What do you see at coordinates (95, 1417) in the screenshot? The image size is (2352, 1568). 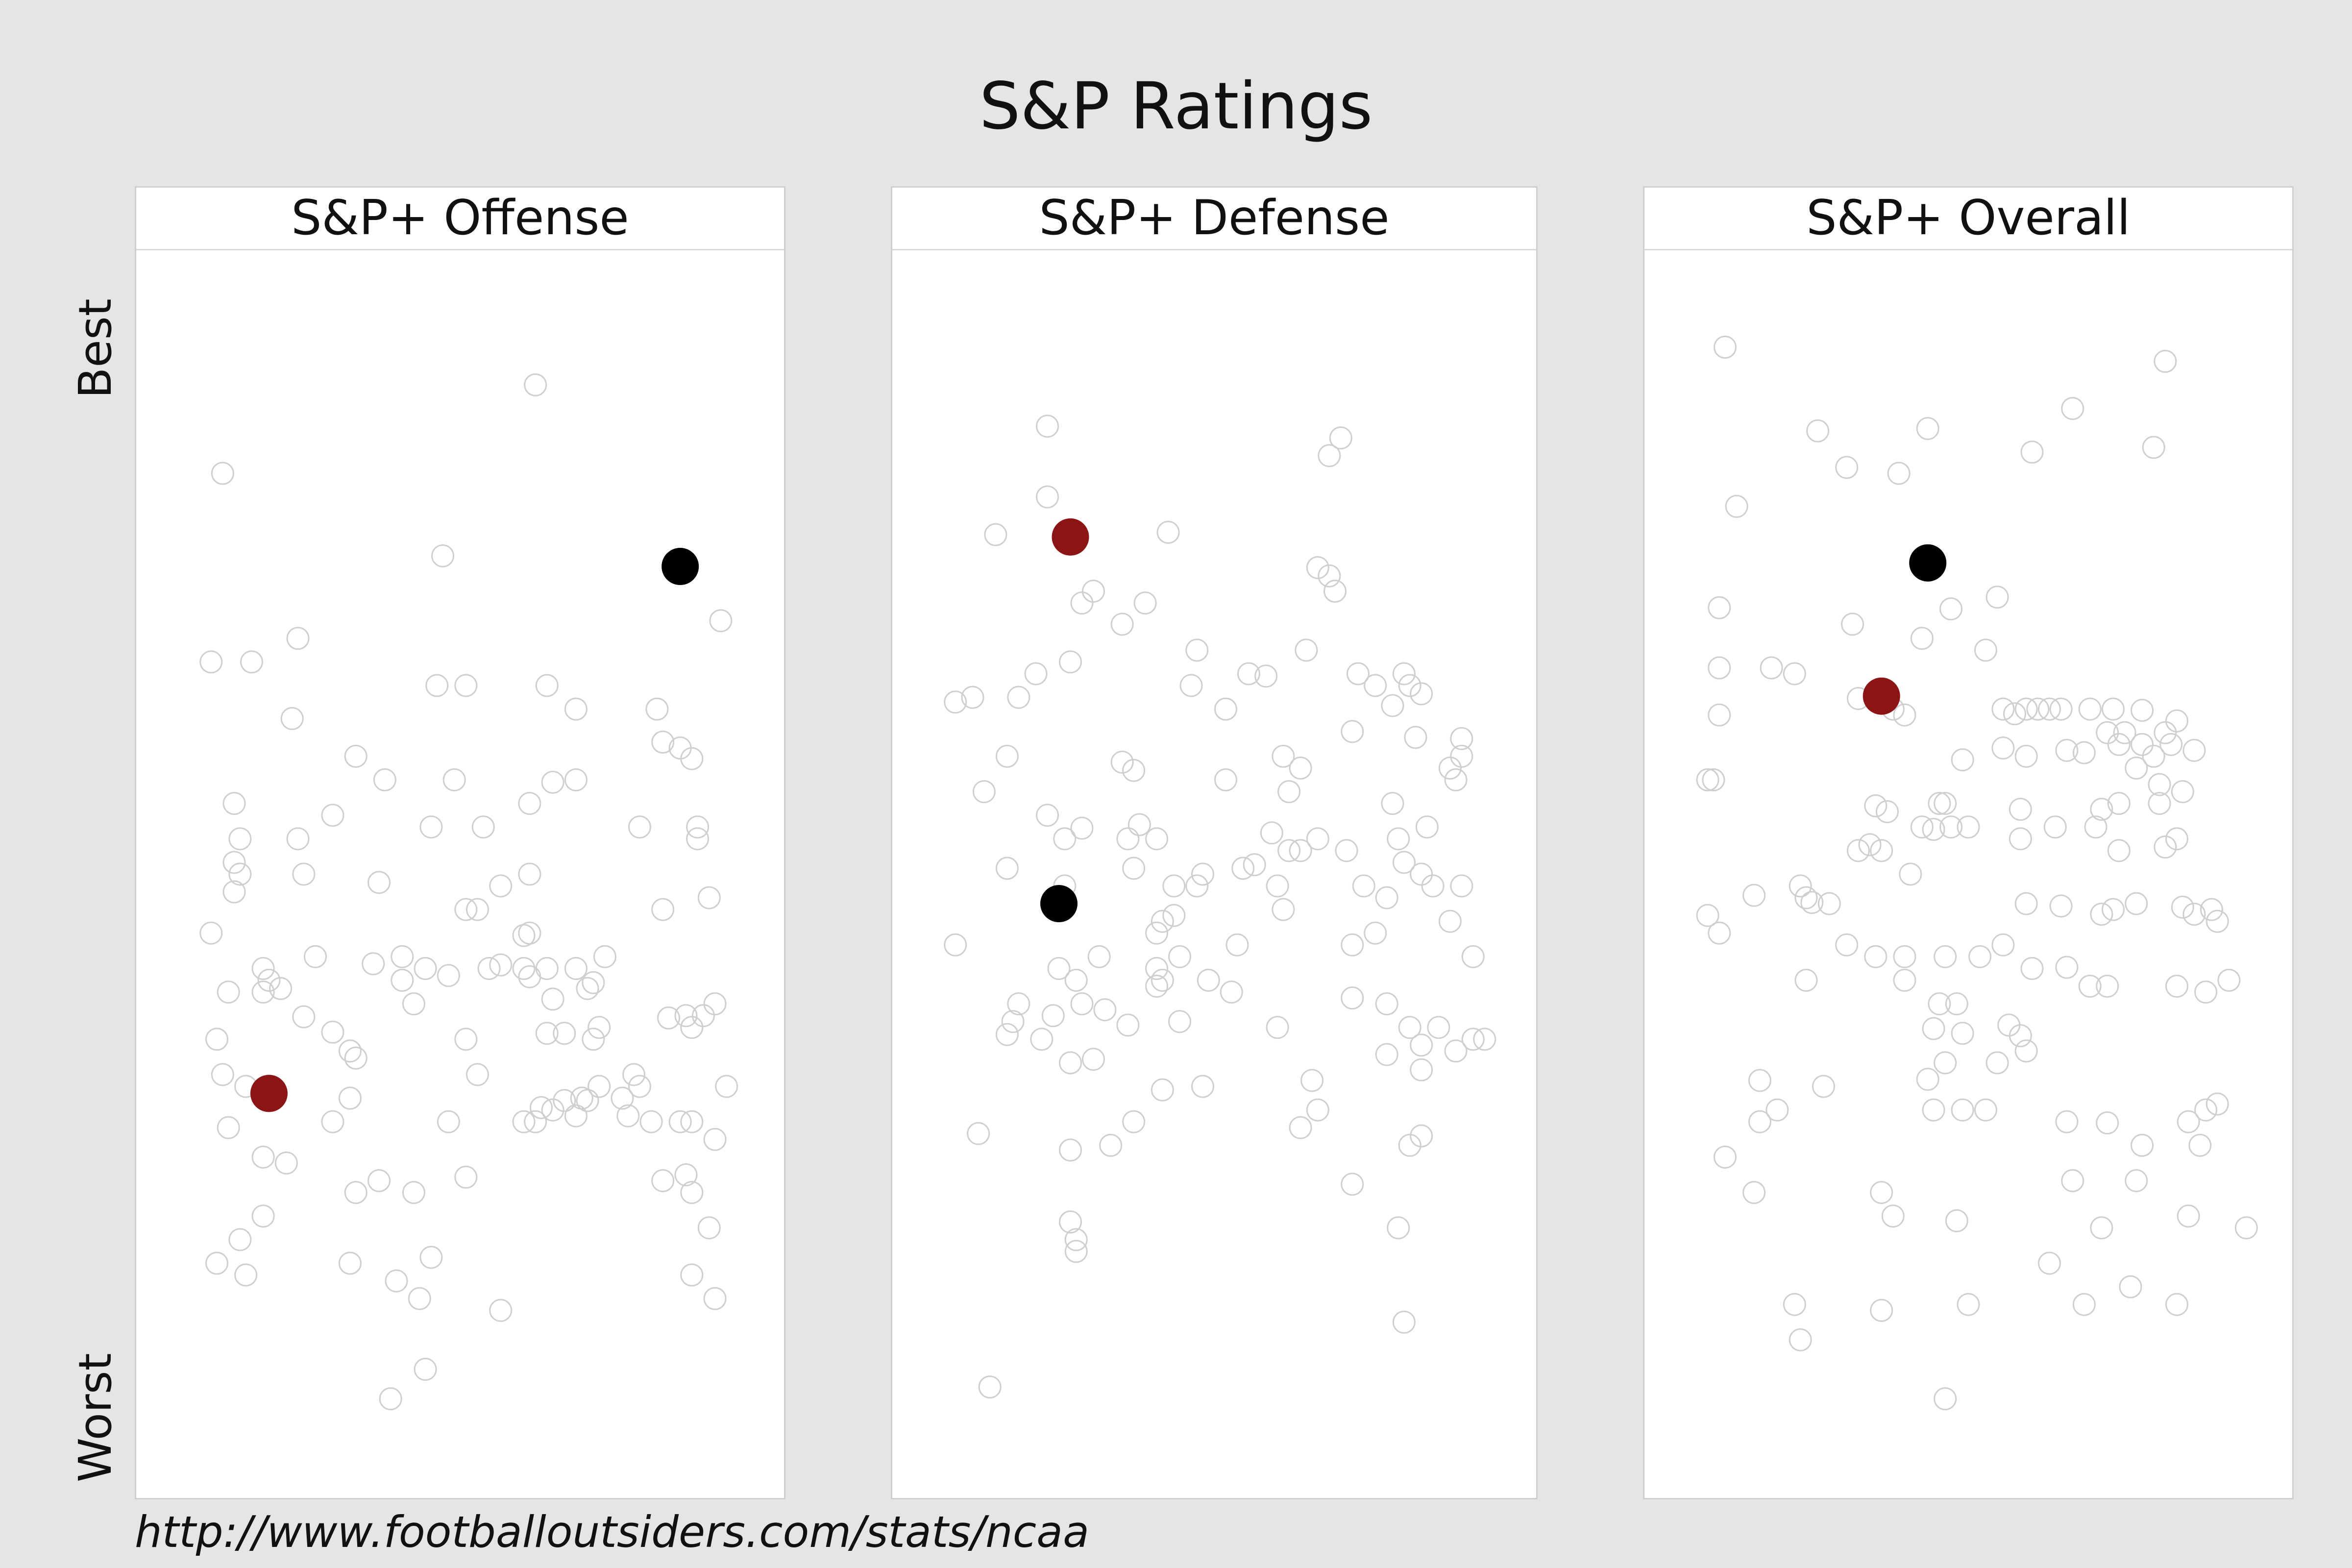 I see `y-axis-worst-label: Worst` at bounding box center [95, 1417].